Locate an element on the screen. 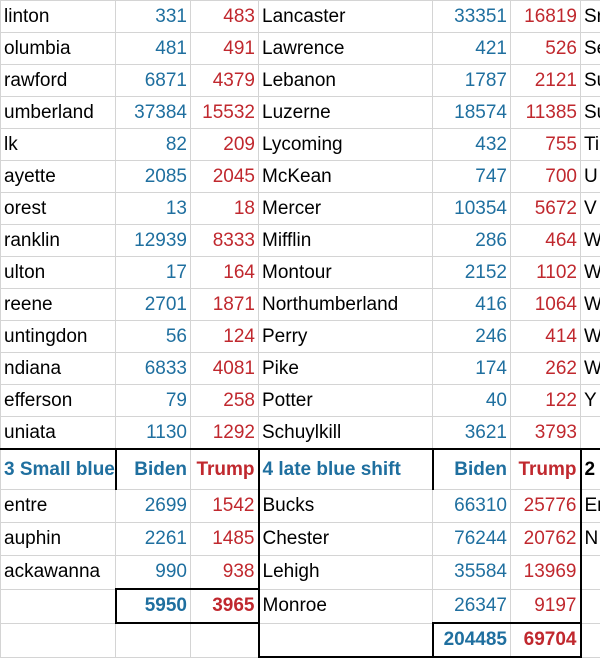 The height and width of the screenshot is (658, 600). row: ulton17164Montour21521102W is located at coordinates (300, 273).